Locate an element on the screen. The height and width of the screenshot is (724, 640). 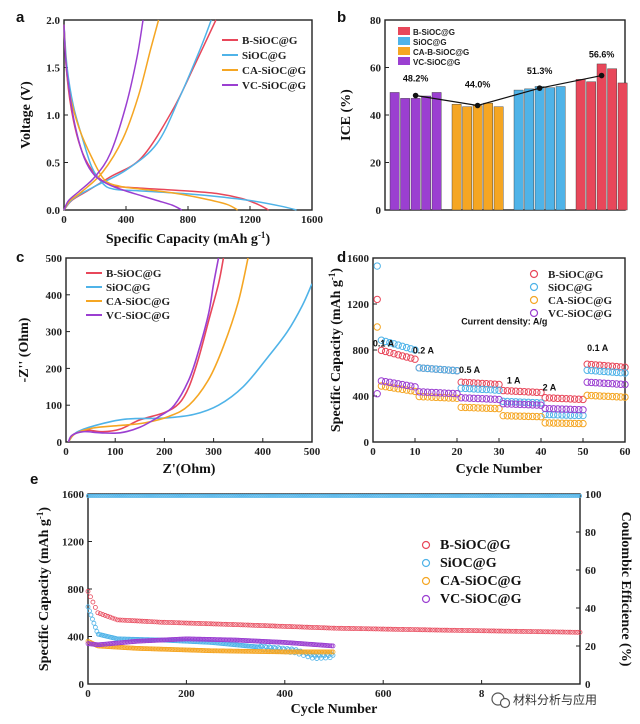
charge-curve is located at coordinates (111, 115).